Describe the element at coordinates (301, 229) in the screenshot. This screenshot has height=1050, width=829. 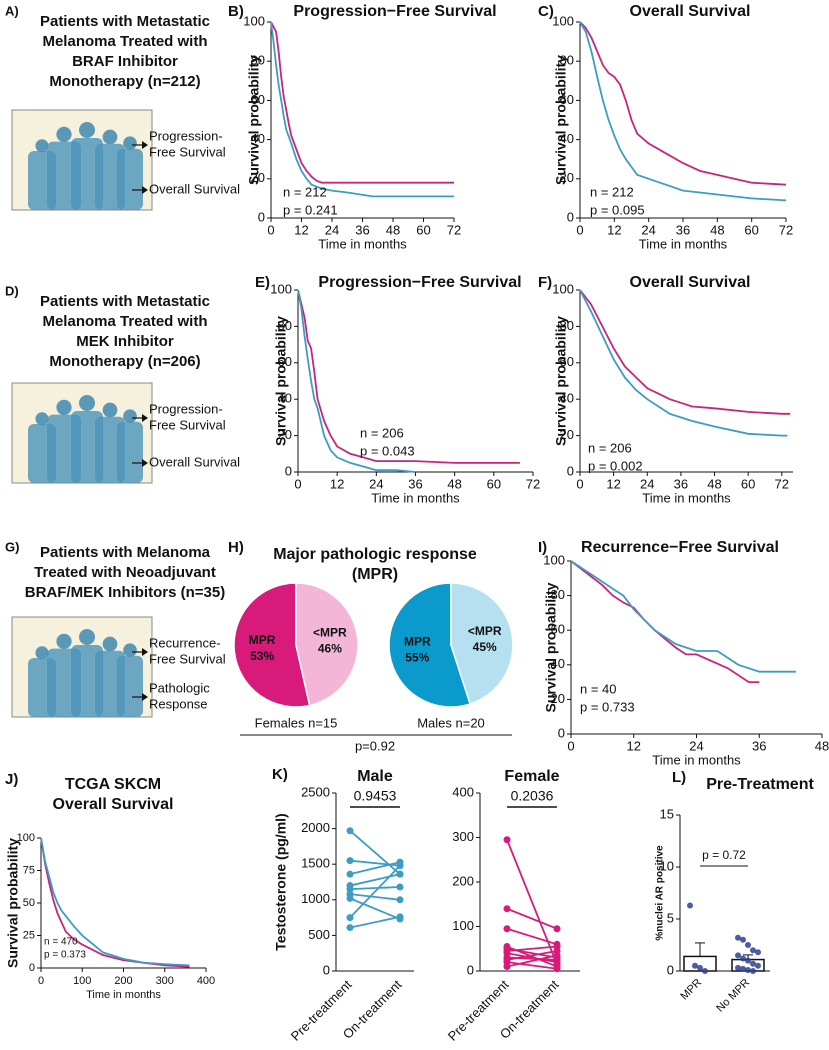
I see `x-tick-label: 12` at that location.